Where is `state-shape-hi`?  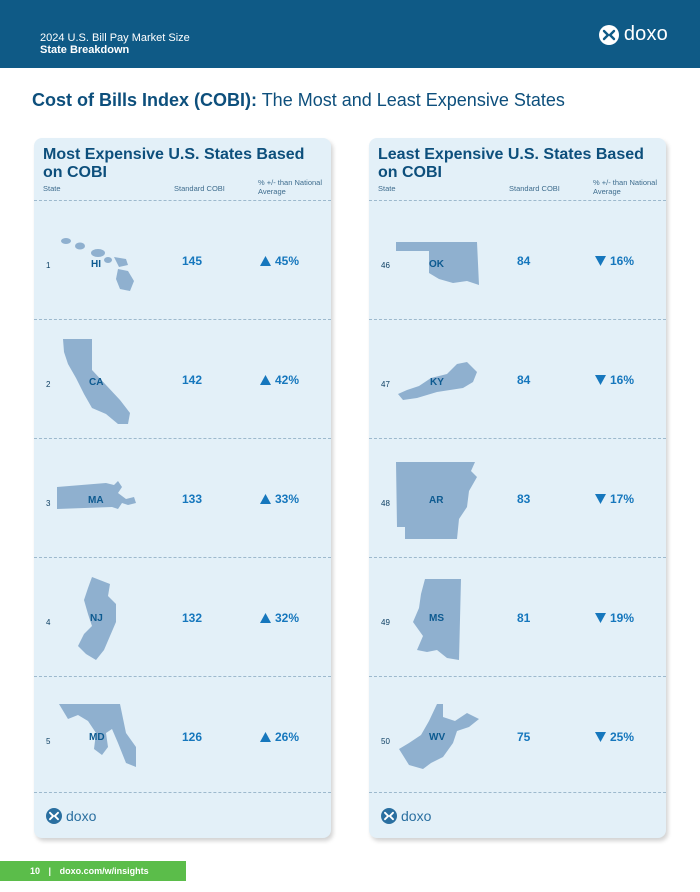
state-shape-hi is located at coordinates (97, 264).